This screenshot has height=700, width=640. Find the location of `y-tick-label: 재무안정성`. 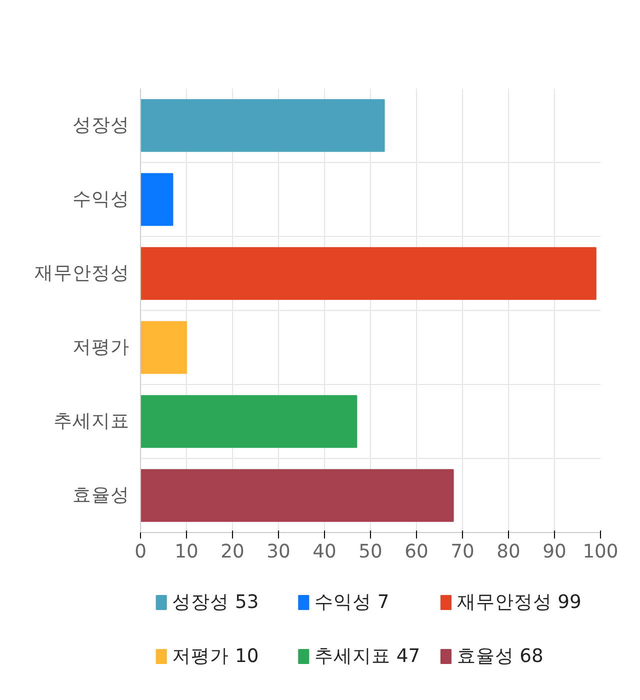

y-tick-label: 재무안정성 is located at coordinates (82, 273).